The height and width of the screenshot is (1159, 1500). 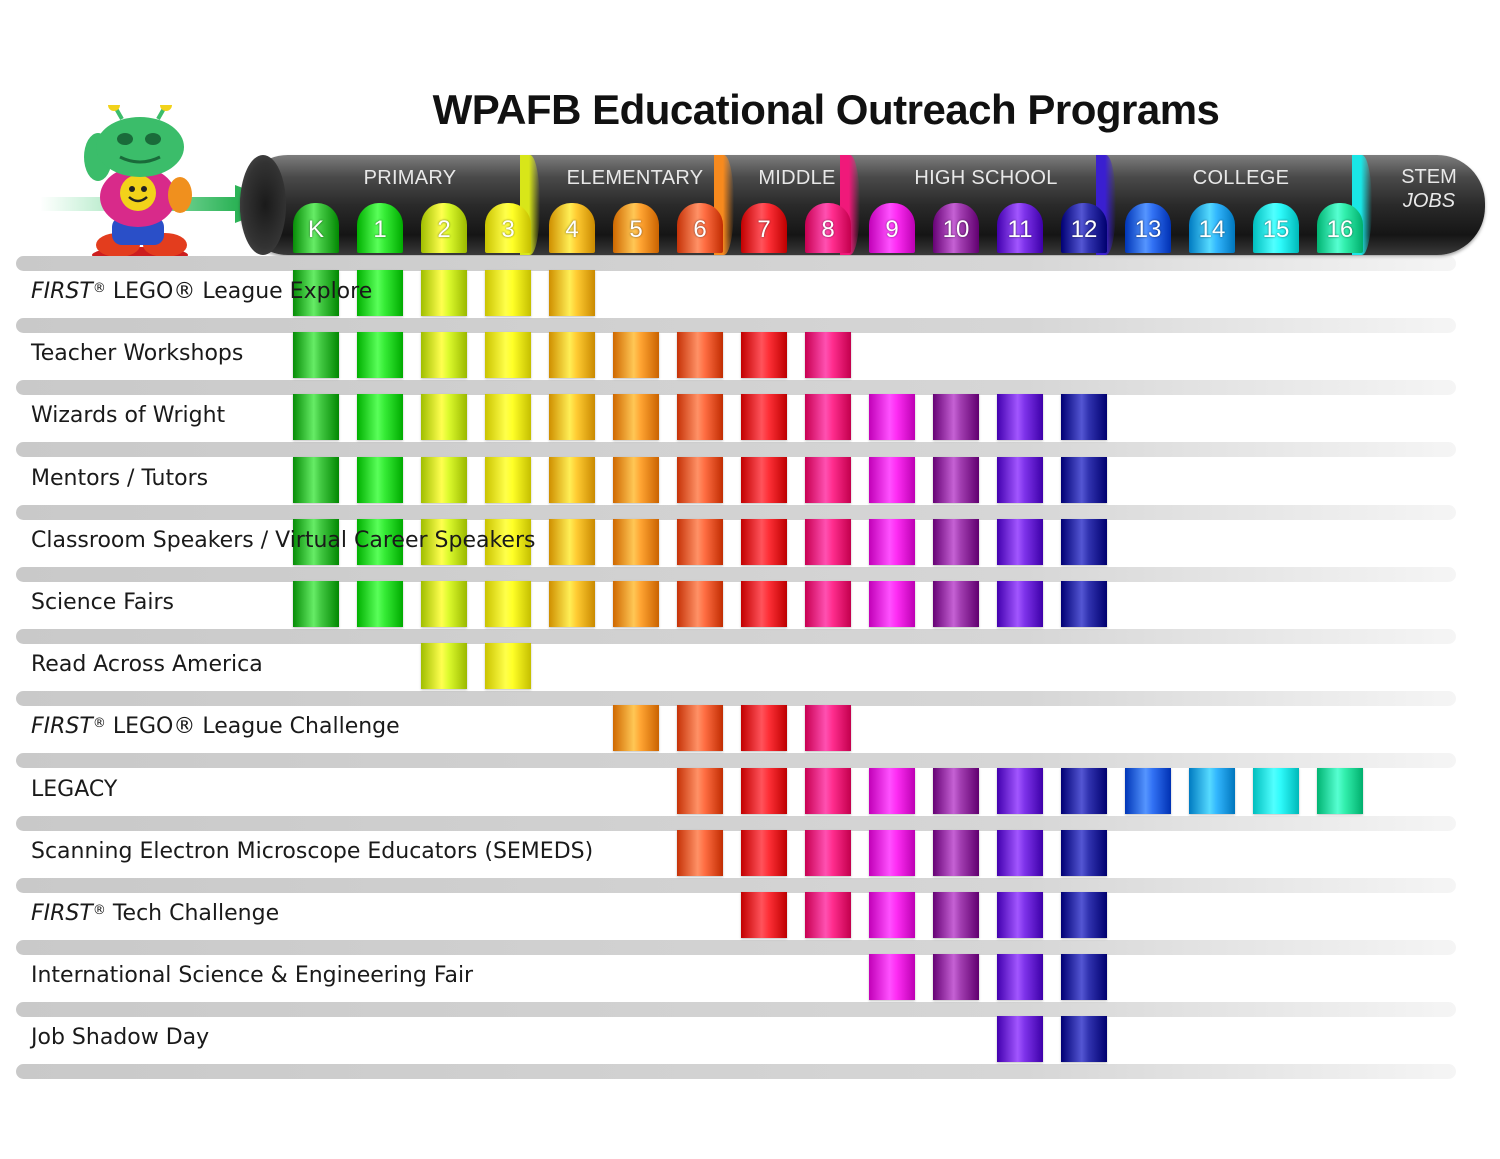 What do you see at coordinates (508, 228) in the screenshot?
I see `grade-pill-3: 3` at bounding box center [508, 228].